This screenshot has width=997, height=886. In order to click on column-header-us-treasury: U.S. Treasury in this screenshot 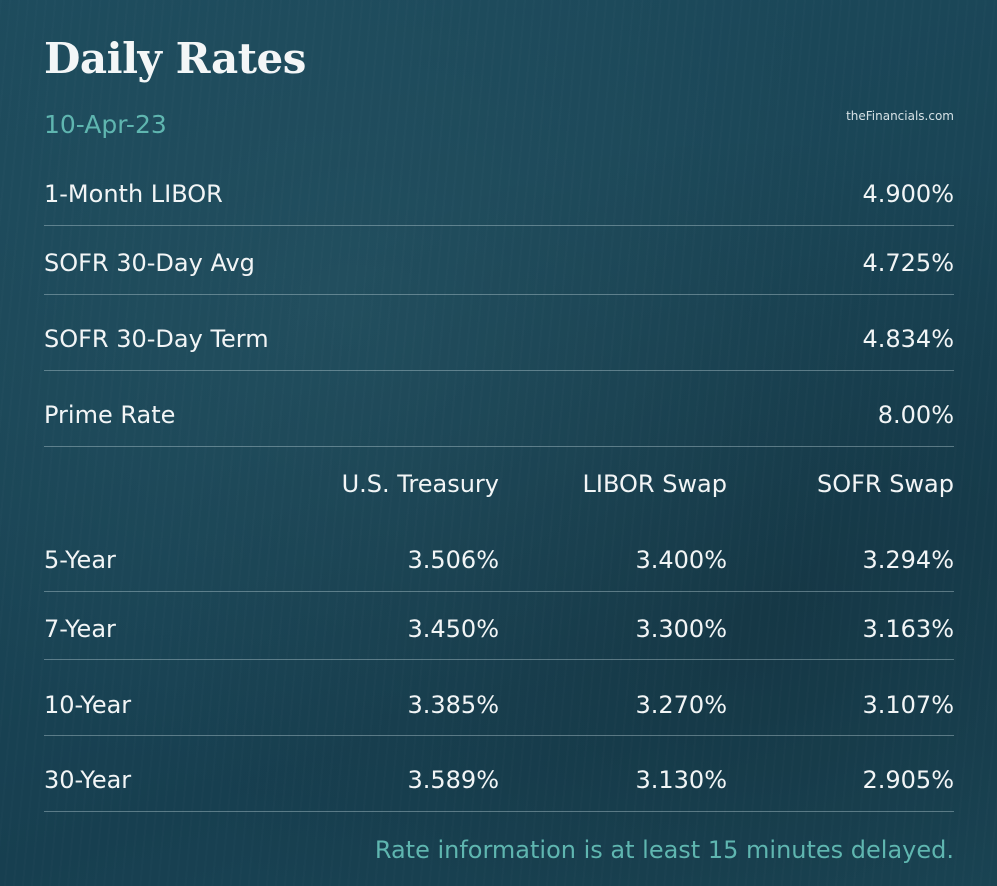, I will do `click(420, 484)`.